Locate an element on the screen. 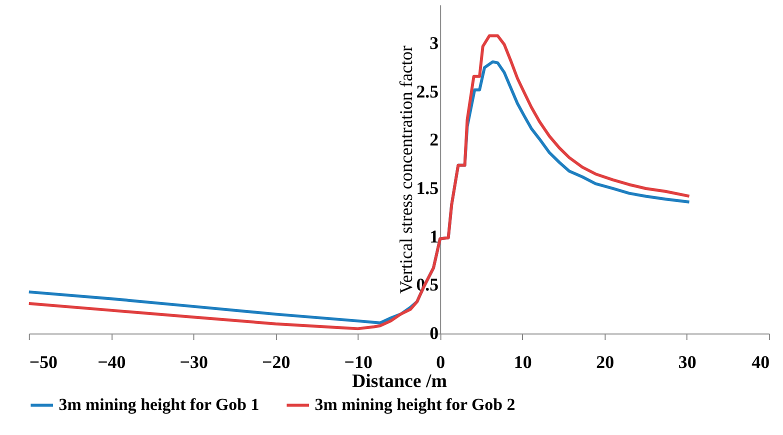 Image resolution: width=783 pixels, height=435 pixels. legend-label: 3m mining height for Gob 1 is located at coordinates (159, 404).